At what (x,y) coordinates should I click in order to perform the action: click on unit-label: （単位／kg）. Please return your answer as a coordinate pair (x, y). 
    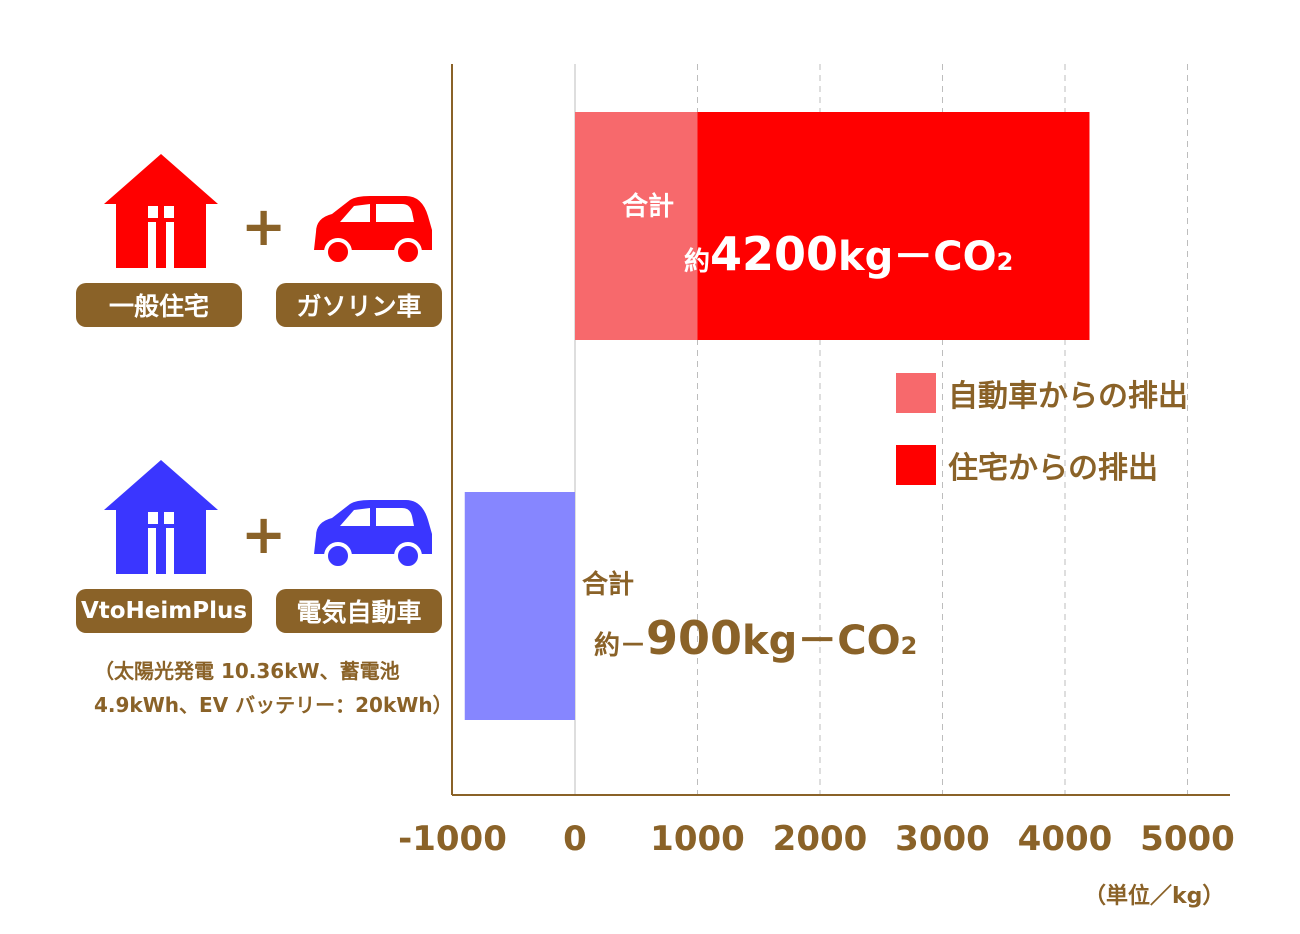
    Looking at the image, I should click on (1154, 896).